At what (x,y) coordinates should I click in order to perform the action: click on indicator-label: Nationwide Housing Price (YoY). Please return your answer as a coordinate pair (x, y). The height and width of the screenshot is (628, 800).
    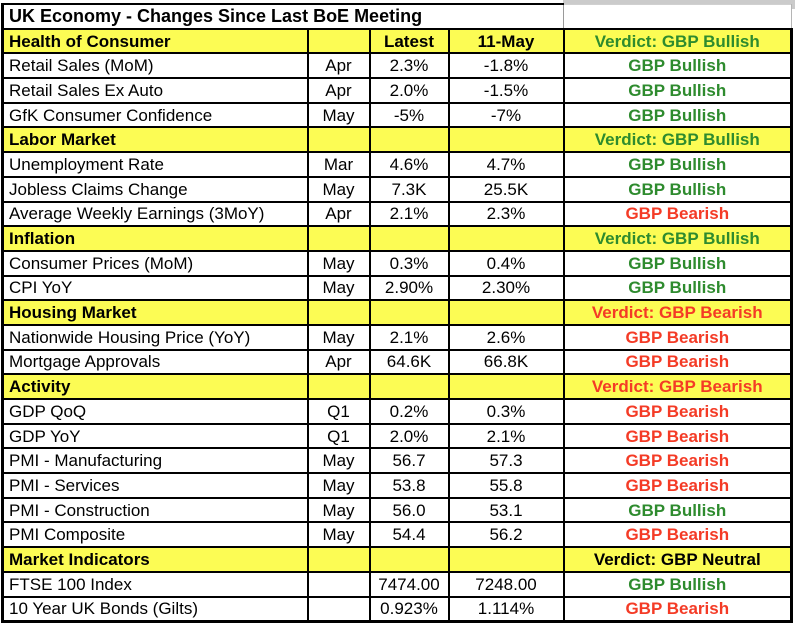
    Looking at the image, I should click on (155, 337).